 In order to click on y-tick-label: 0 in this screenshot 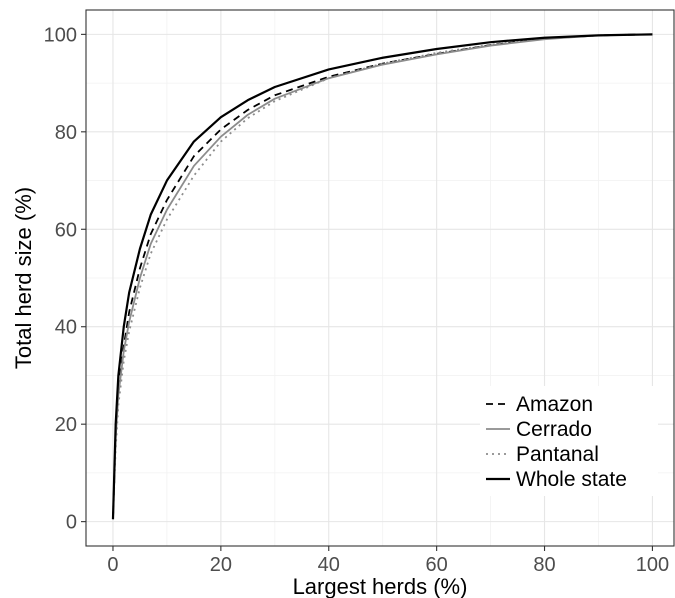, I will do `click(71, 523)`.